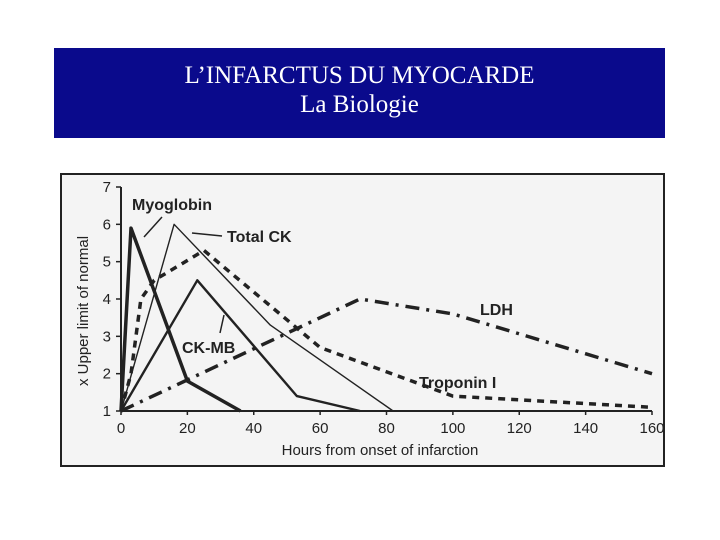  I want to click on x-axis-label: Hours from onset of infarction, so click(380, 450).